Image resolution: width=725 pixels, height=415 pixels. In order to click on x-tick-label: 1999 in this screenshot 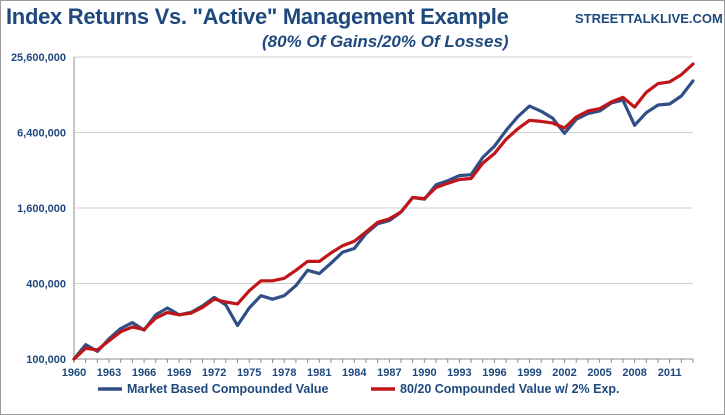, I will do `click(529, 373)`.